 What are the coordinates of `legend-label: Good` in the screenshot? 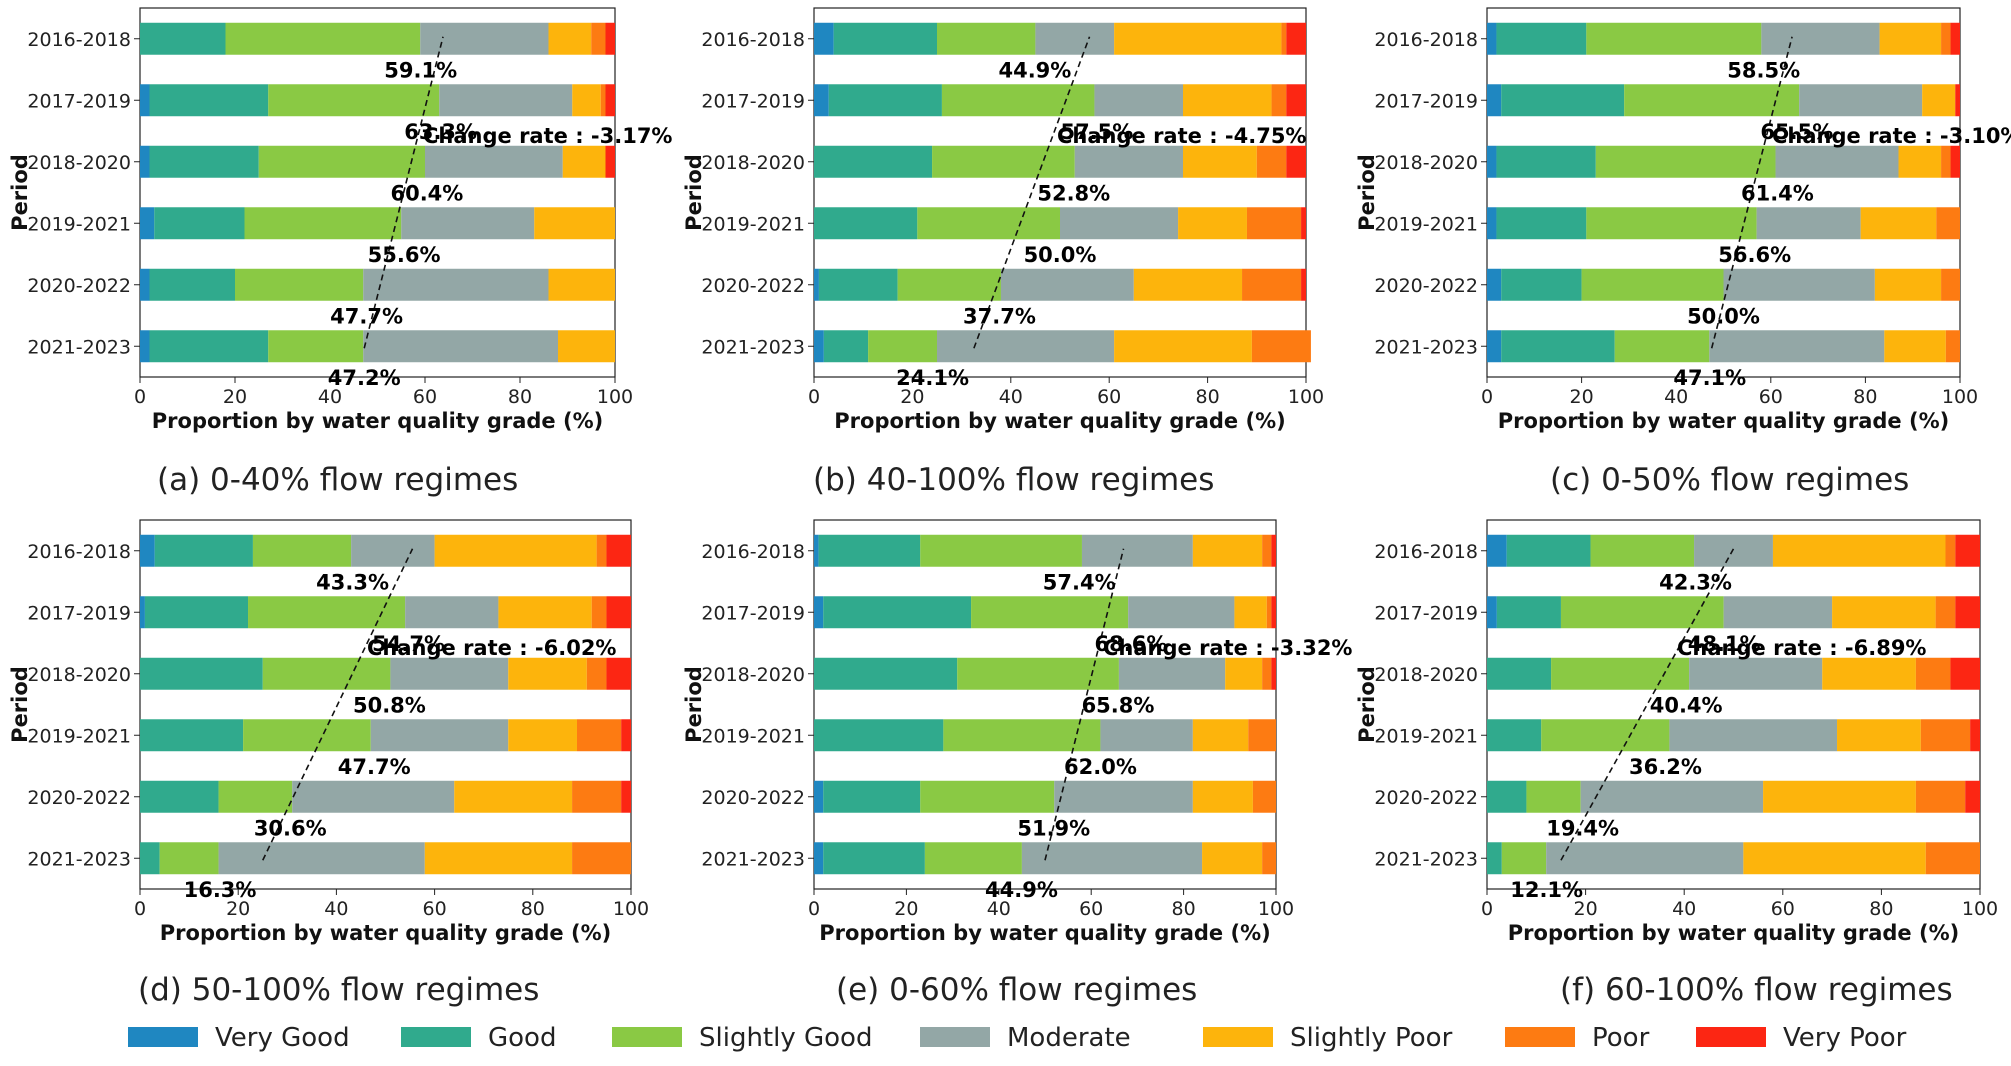 It's located at (522, 1038).